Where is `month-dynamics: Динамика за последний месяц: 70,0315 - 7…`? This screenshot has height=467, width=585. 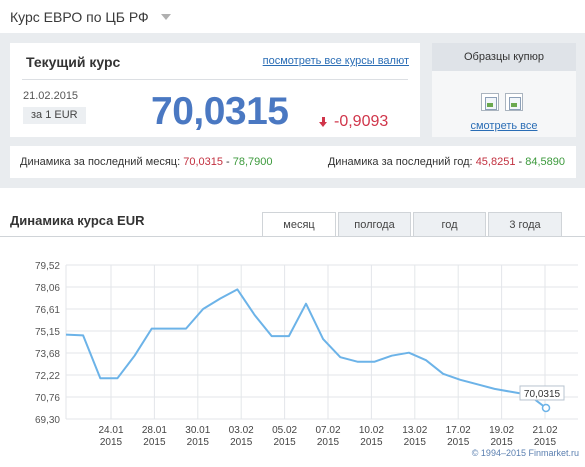
month-dynamics: Динамика за последний месяц: 70,0315 - 7… is located at coordinates (146, 162).